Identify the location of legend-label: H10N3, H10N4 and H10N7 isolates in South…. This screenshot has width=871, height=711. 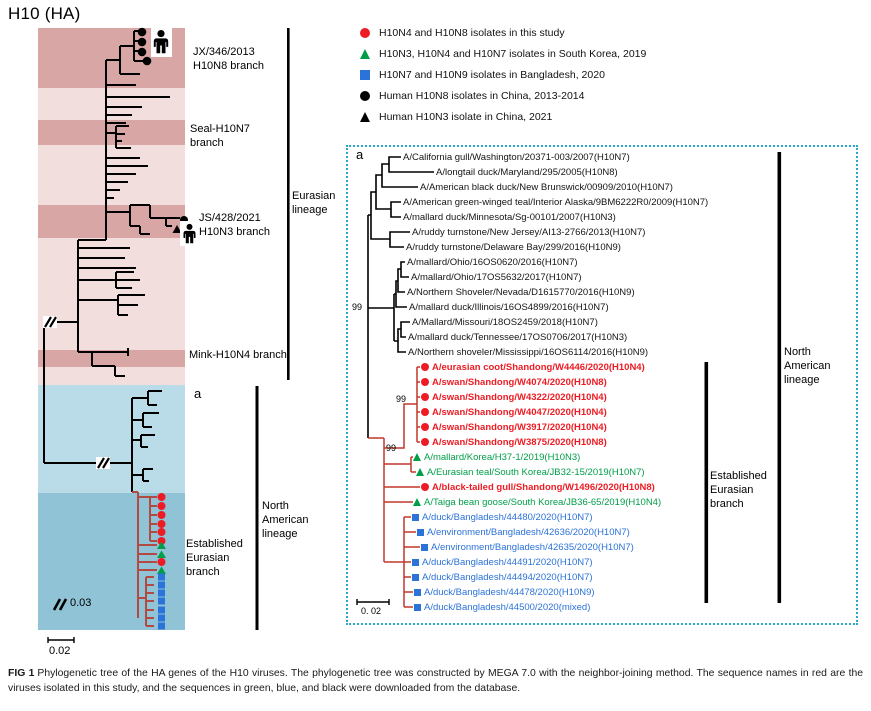
(513, 54).